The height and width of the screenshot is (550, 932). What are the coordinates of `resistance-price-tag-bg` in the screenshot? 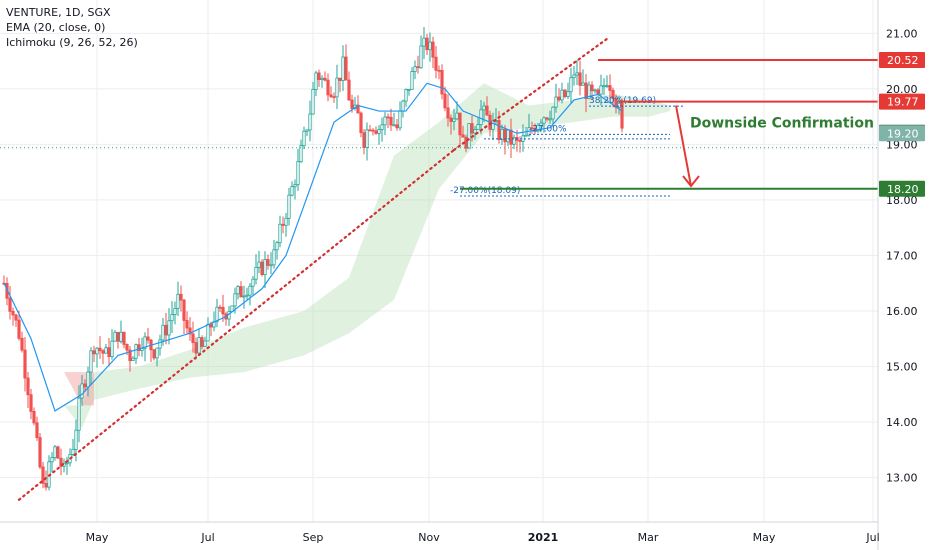 It's located at (902, 59).